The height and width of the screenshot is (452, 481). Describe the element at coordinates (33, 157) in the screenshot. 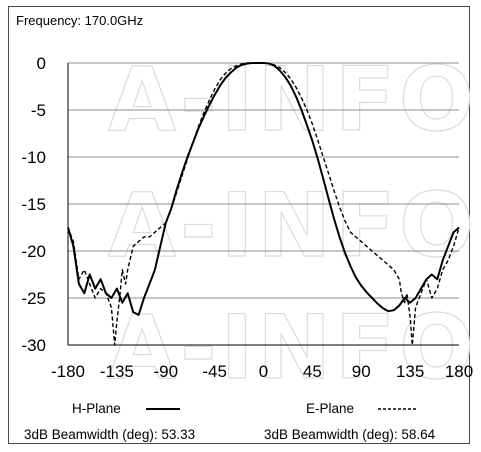

I see `y-tick-label: -10` at that location.